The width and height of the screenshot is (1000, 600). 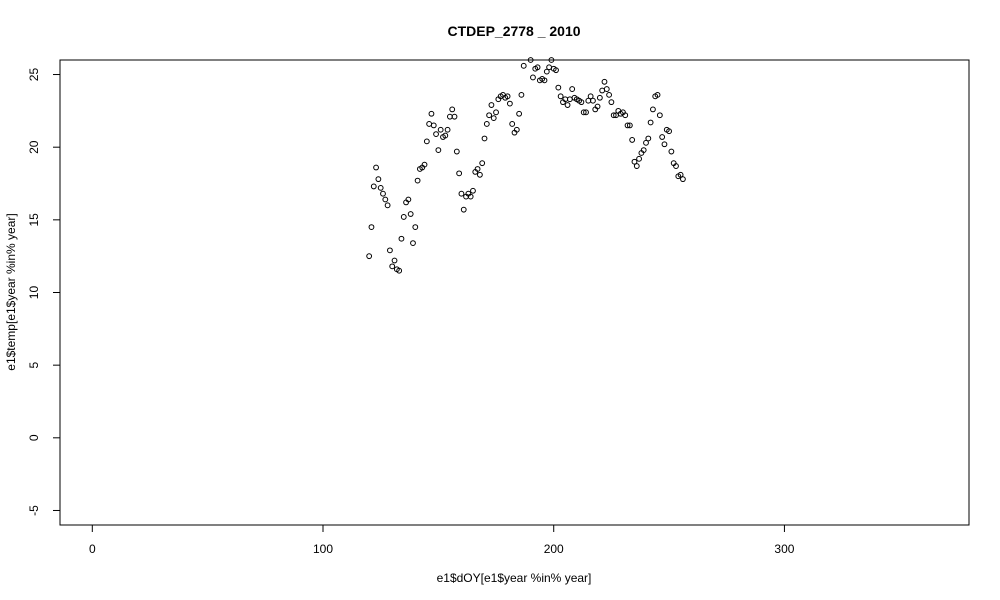 I want to click on x-tick-label: 0, so click(x=92, y=549).